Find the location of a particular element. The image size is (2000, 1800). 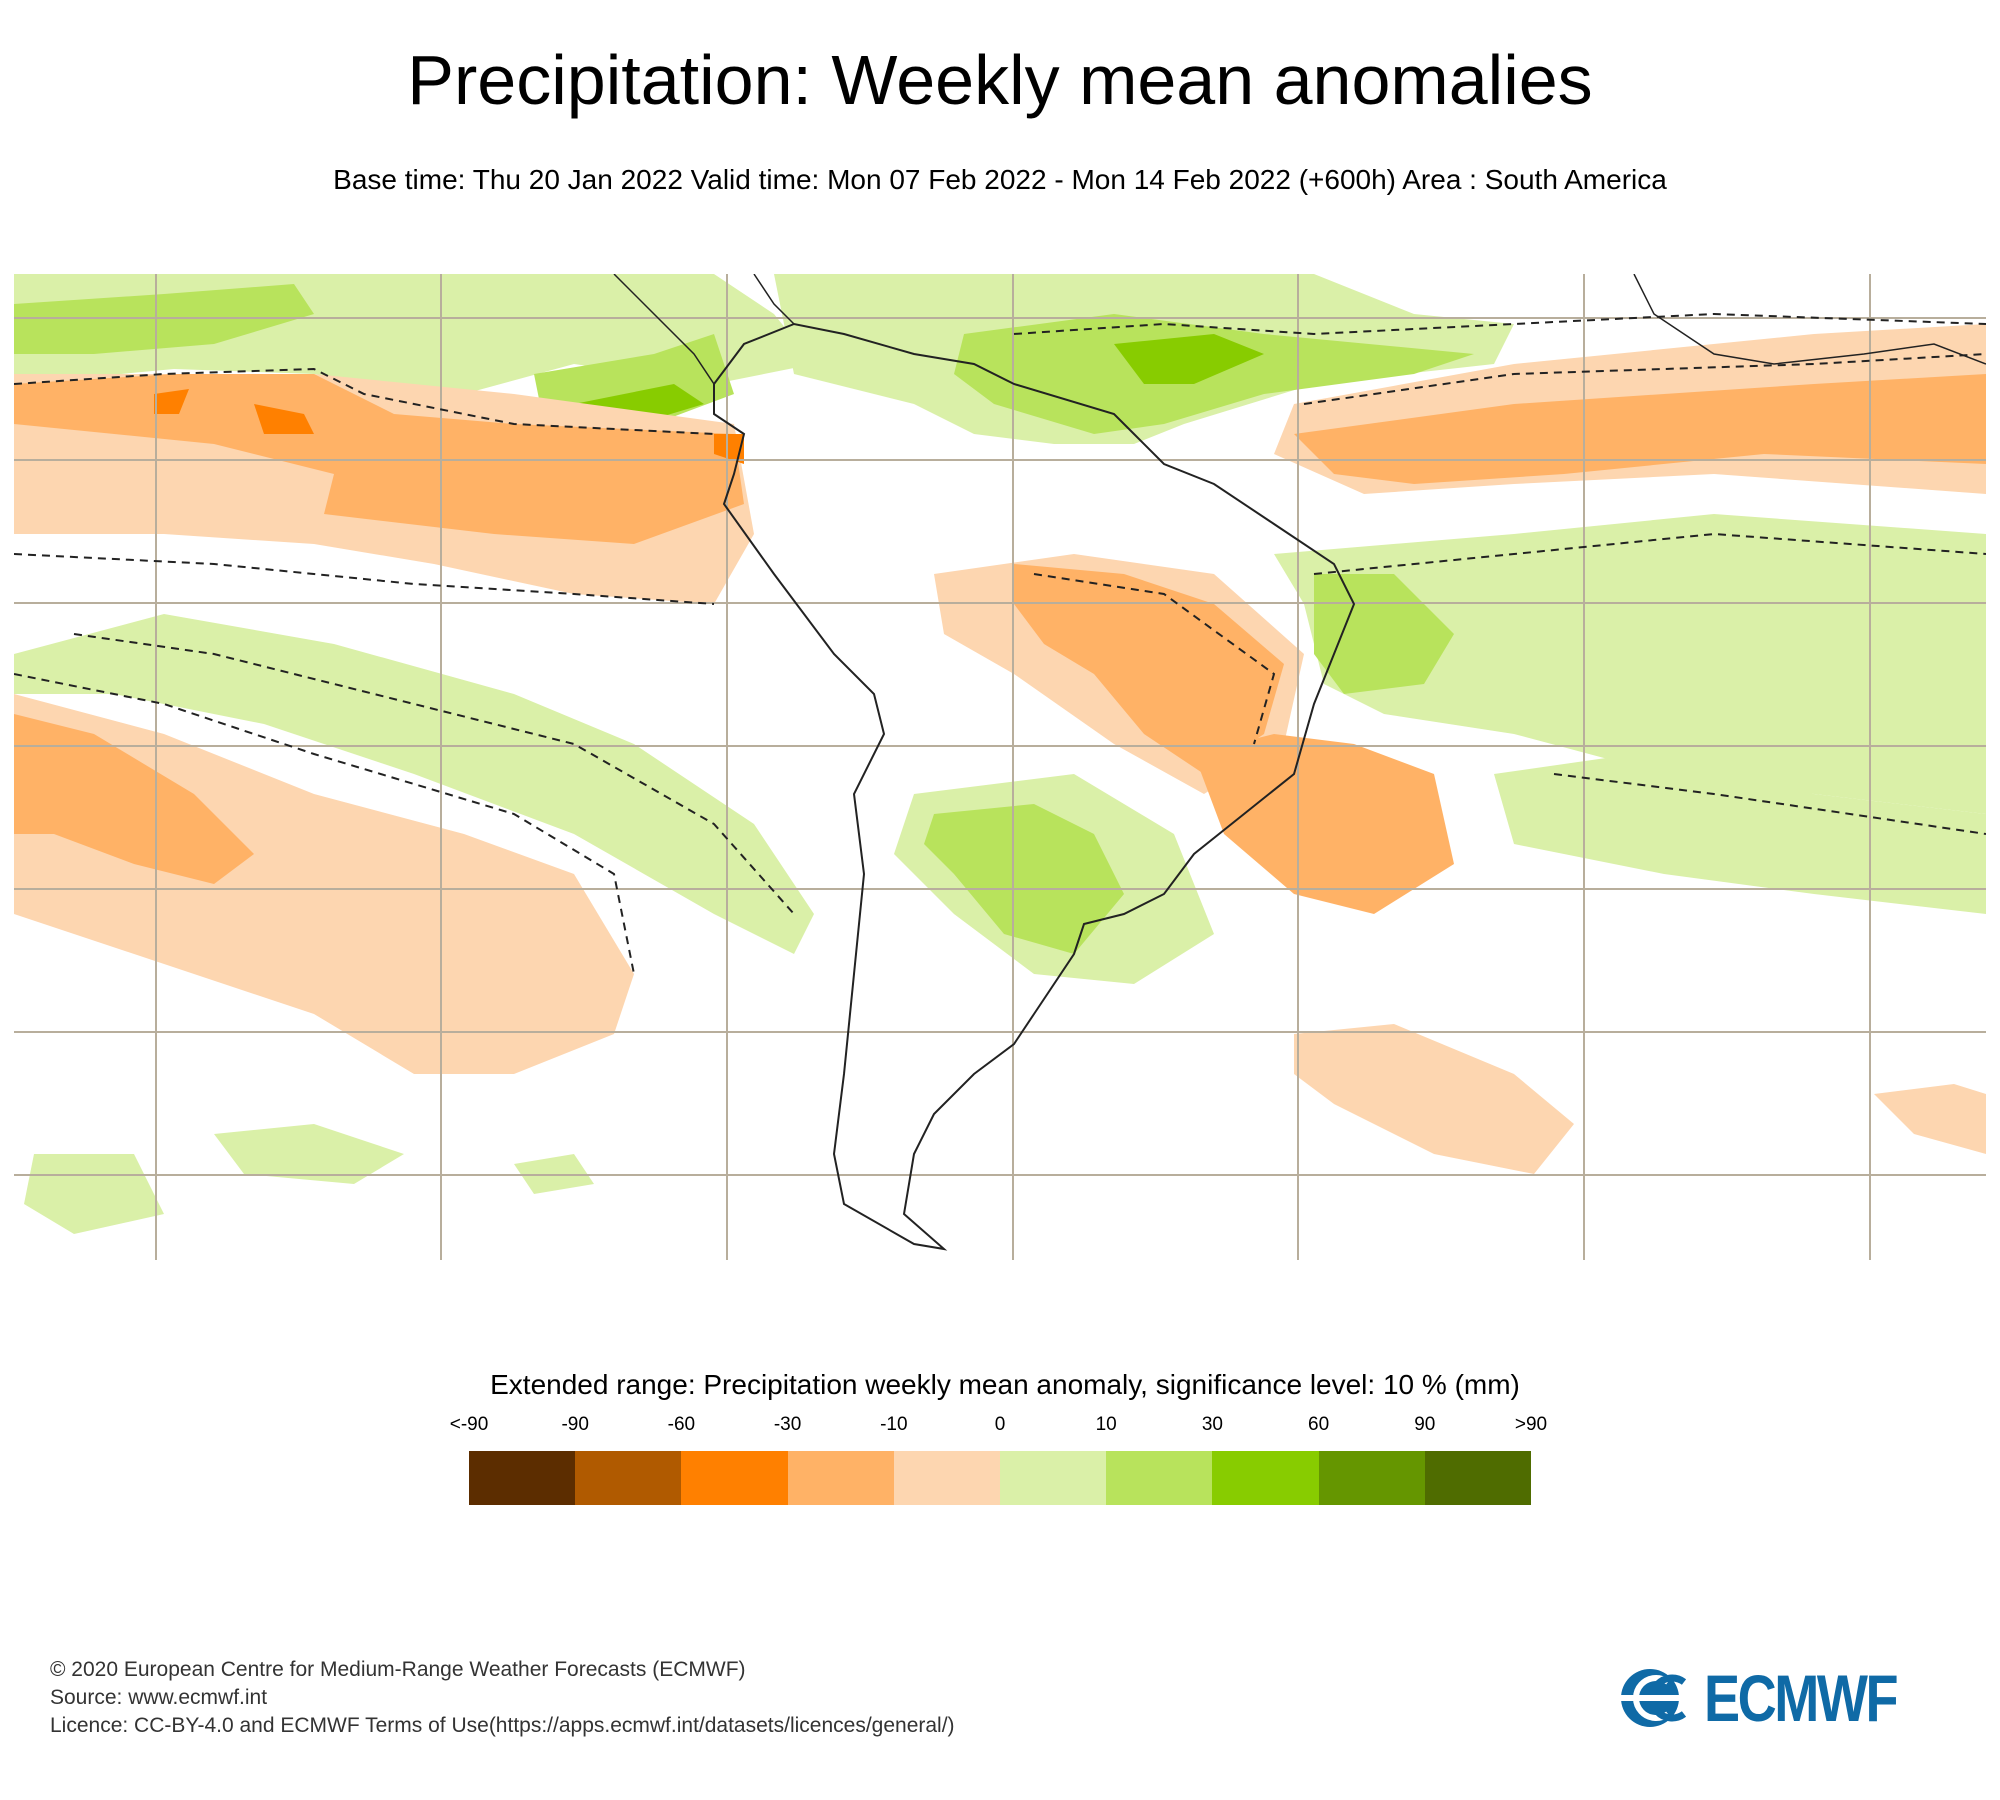

anomaly-region-south-pacific-wet is located at coordinates (309, 1179).